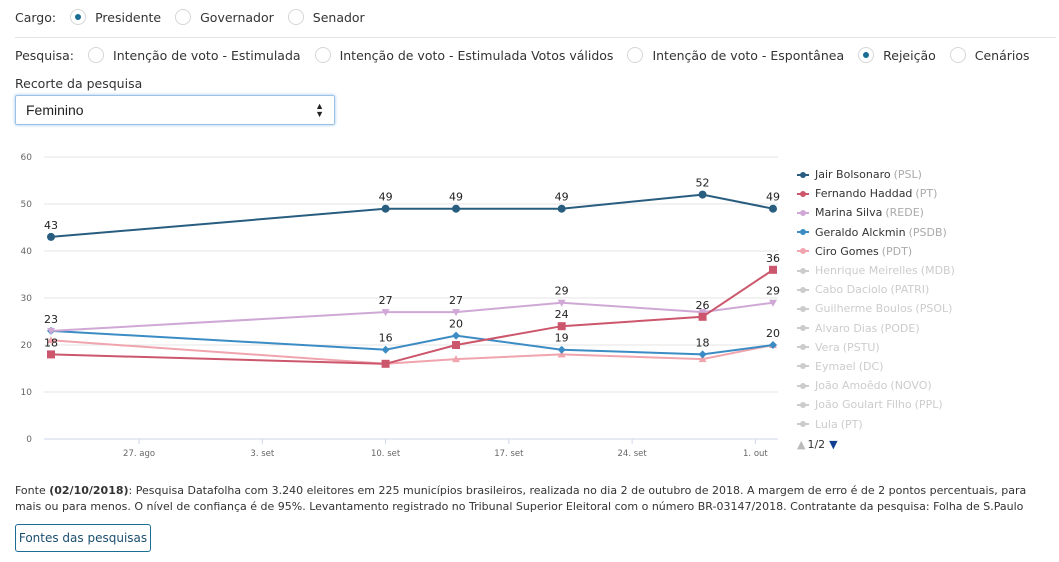 This screenshot has width=1059, height=562. Describe the element at coordinates (876, 174) in the screenshot. I see `legend-item: Jair Bolsonaro (PSL)` at that location.